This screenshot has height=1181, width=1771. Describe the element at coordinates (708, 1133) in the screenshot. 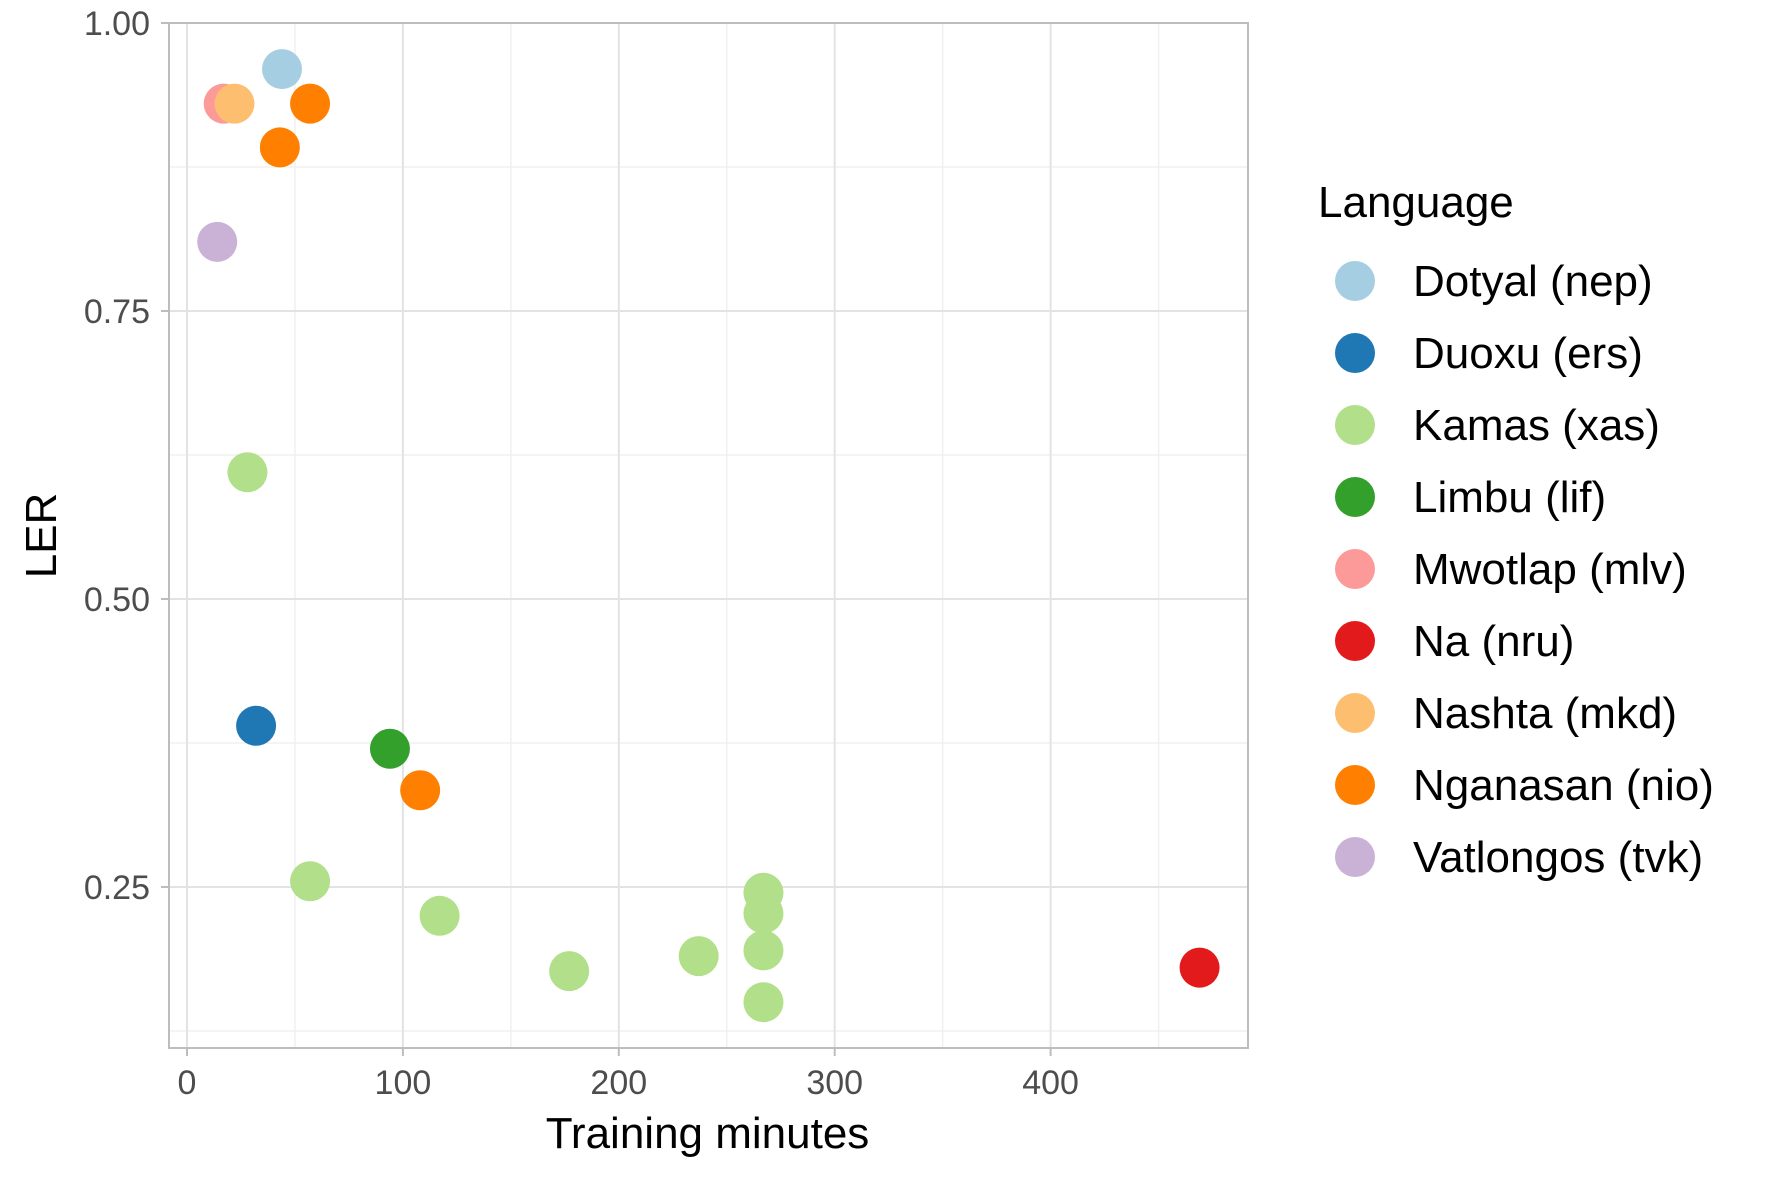

I see `x-axis-title: Training minutes` at that location.